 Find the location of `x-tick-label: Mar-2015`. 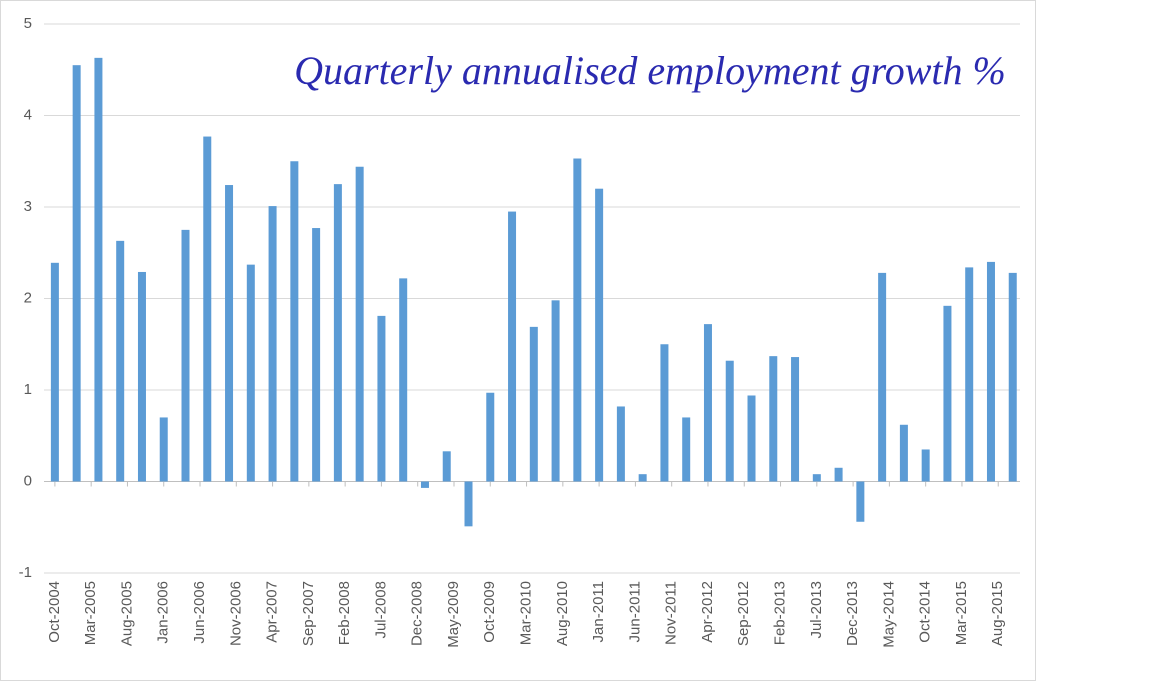

x-tick-label: Mar-2015 is located at coordinates (961, 613).